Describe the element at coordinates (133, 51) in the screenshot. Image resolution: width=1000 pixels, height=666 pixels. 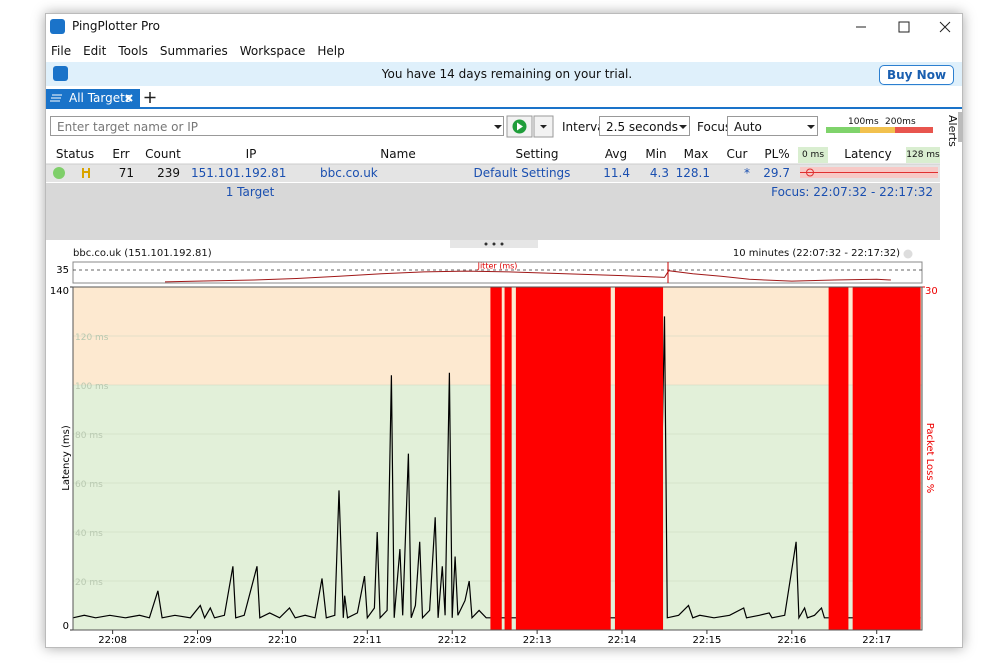
I see `menu-item: Tools` at that location.